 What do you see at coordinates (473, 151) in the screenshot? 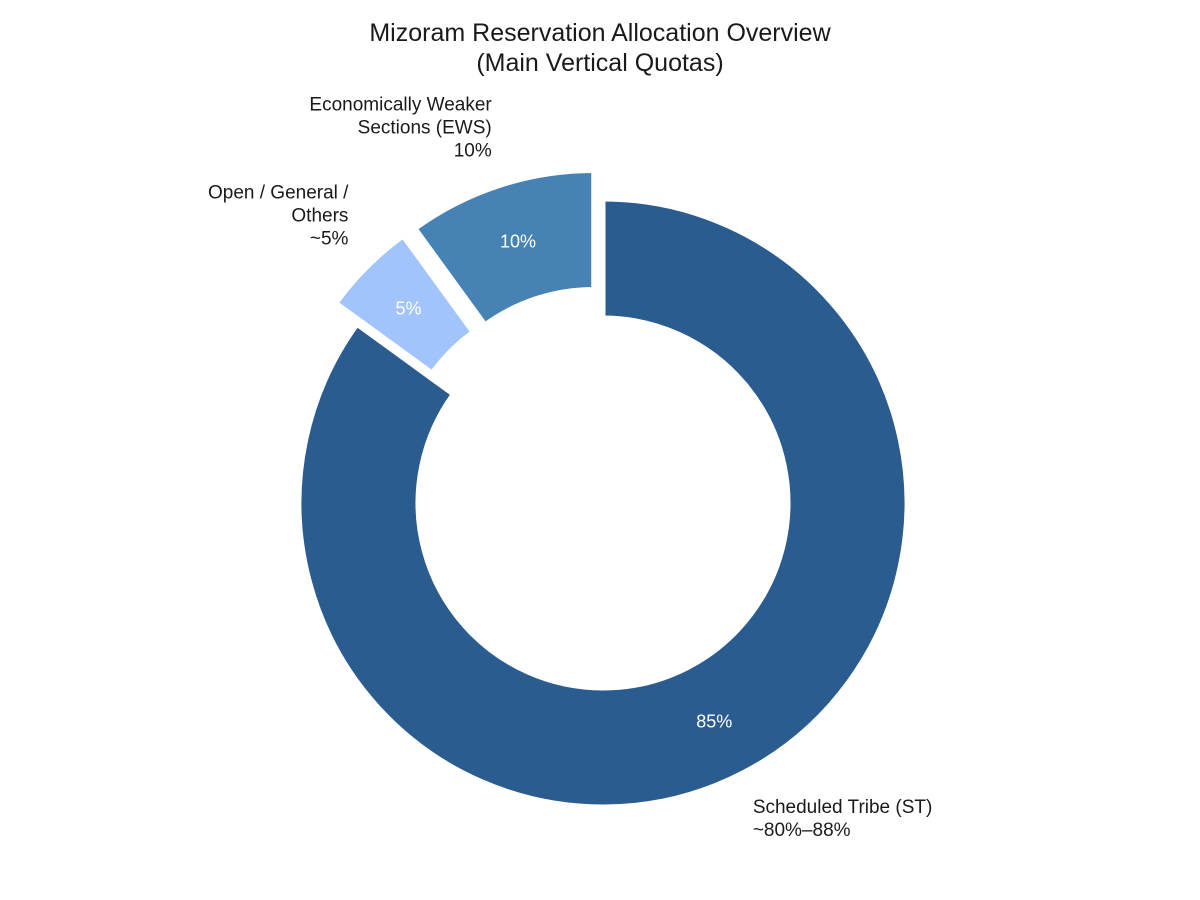
I see `slice-category-label-line: 10%` at bounding box center [473, 151].